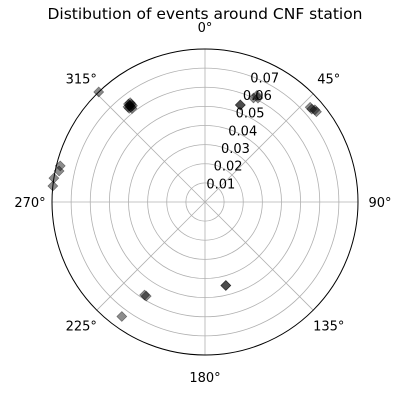 This screenshot has height=400, width=400. Describe the element at coordinates (328, 79) in the screenshot. I see `angular-tick-label: 45°` at that location.